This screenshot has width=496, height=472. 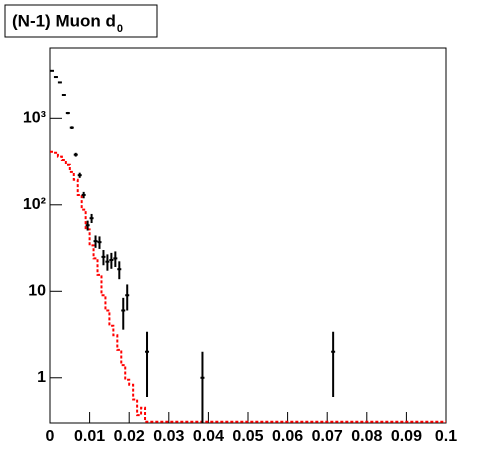 I want to click on x-tick-label: 0.06, so click(x=287, y=436).